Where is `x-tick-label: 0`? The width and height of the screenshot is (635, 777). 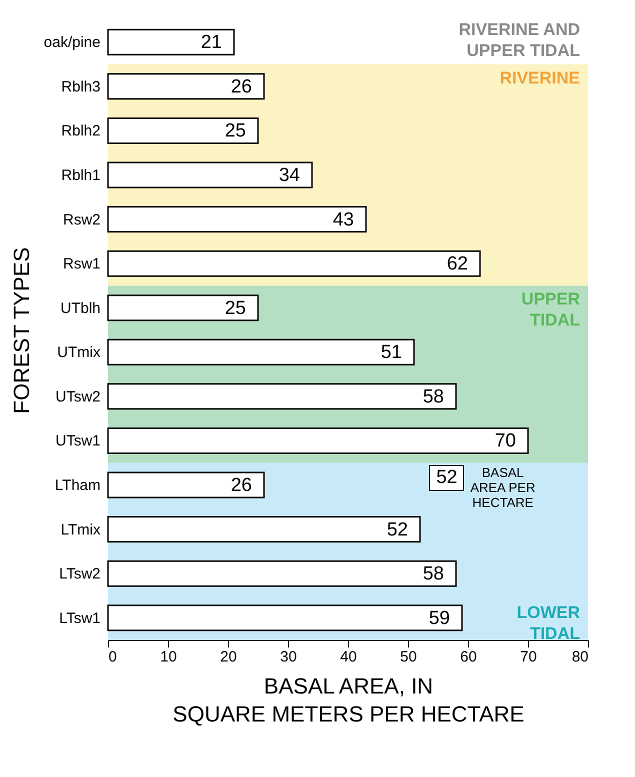
x-tick-label: 0 is located at coordinates (112, 657).